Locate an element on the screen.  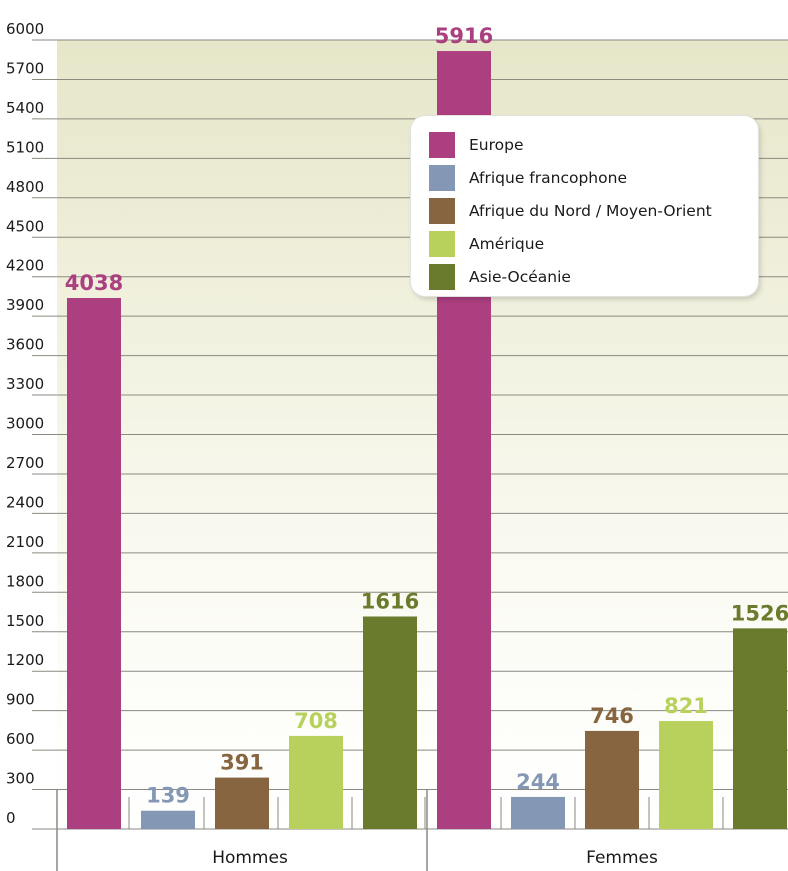
y-tick-label: 600 is located at coordinates (20, 739).